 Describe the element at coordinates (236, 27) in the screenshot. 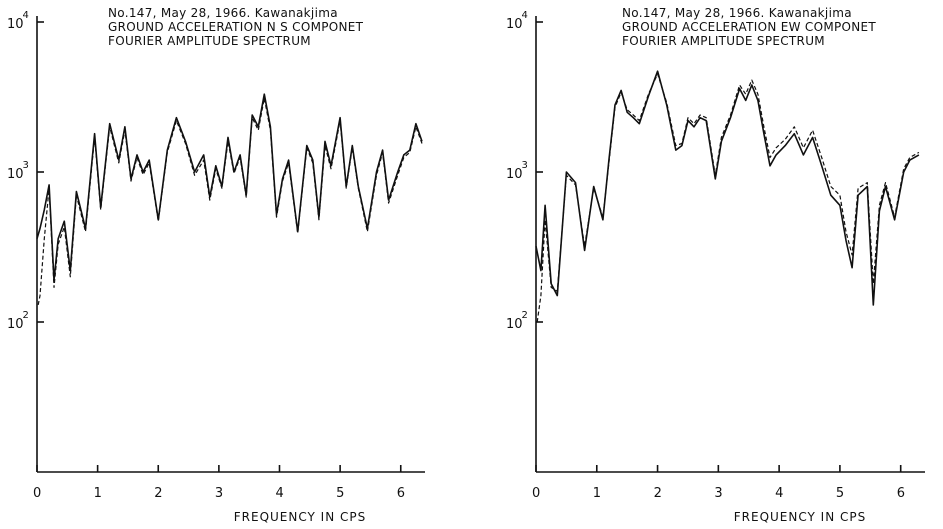

I see `chart-title-line: GROUND ACCELERATION N S COMPONET` at that location.